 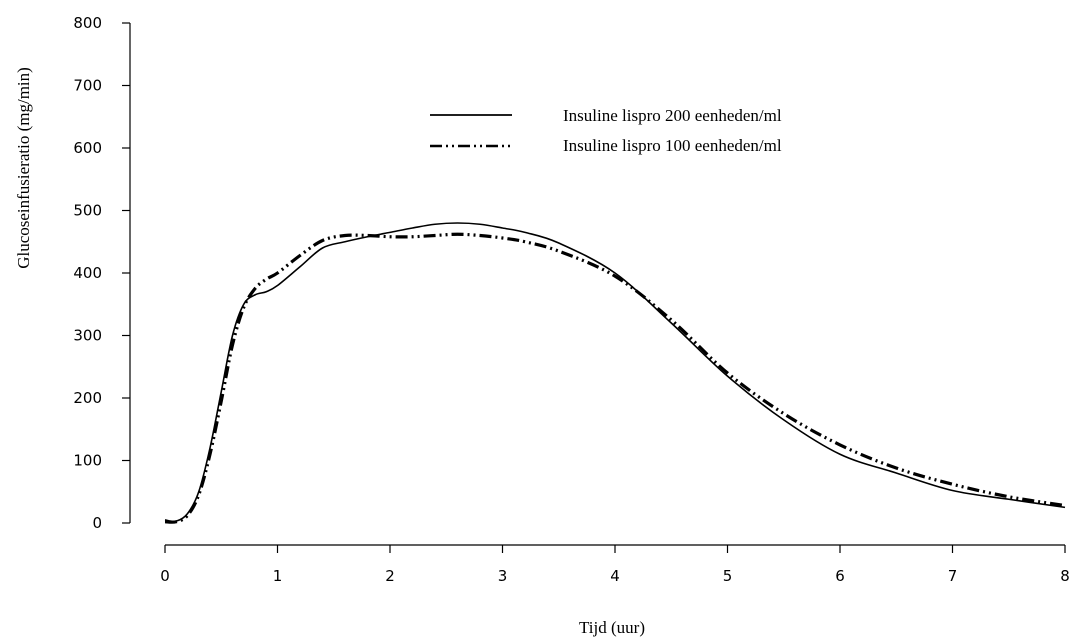 I want to click on y-axis-title: Glucoseinfusieratio (mg/min), so click(x=23, y=168).